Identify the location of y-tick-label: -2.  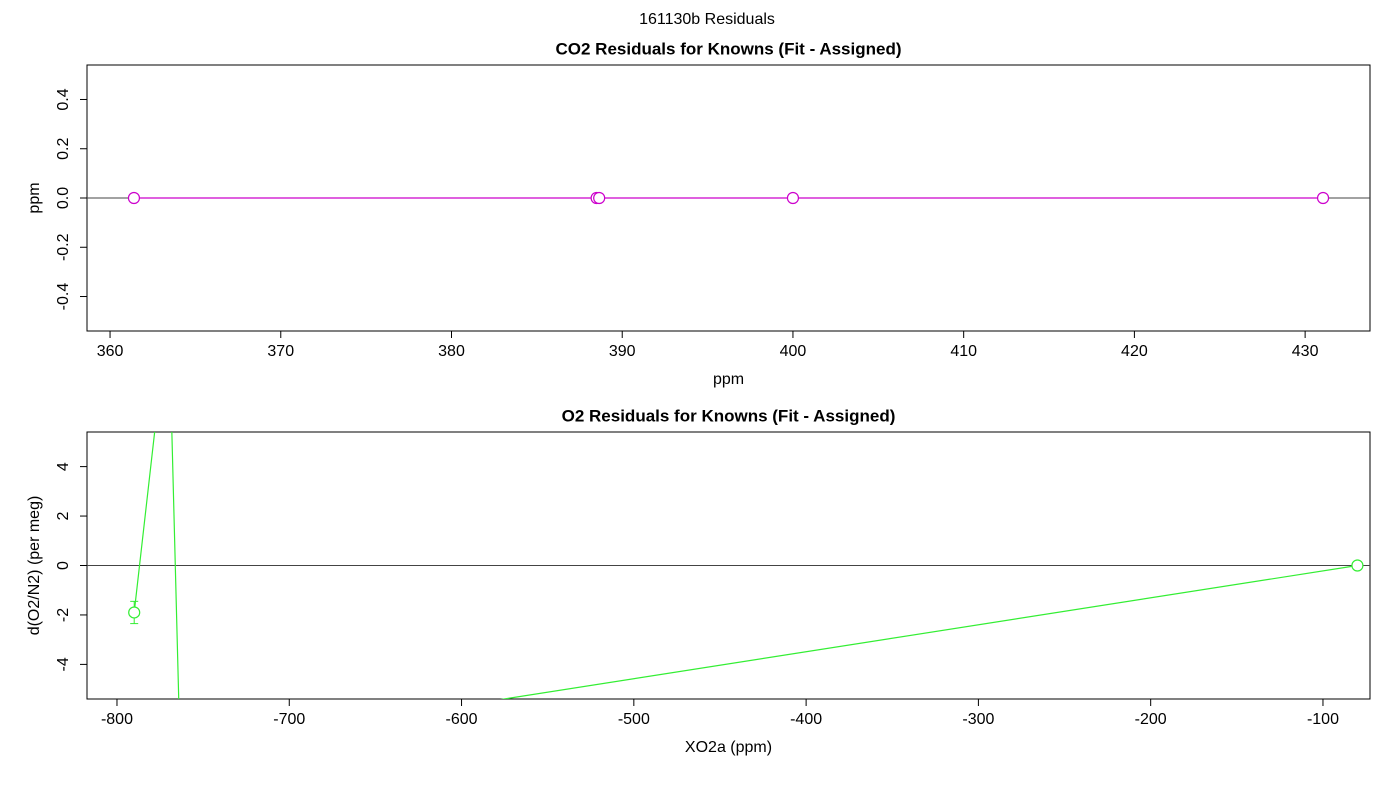
(63, 615).